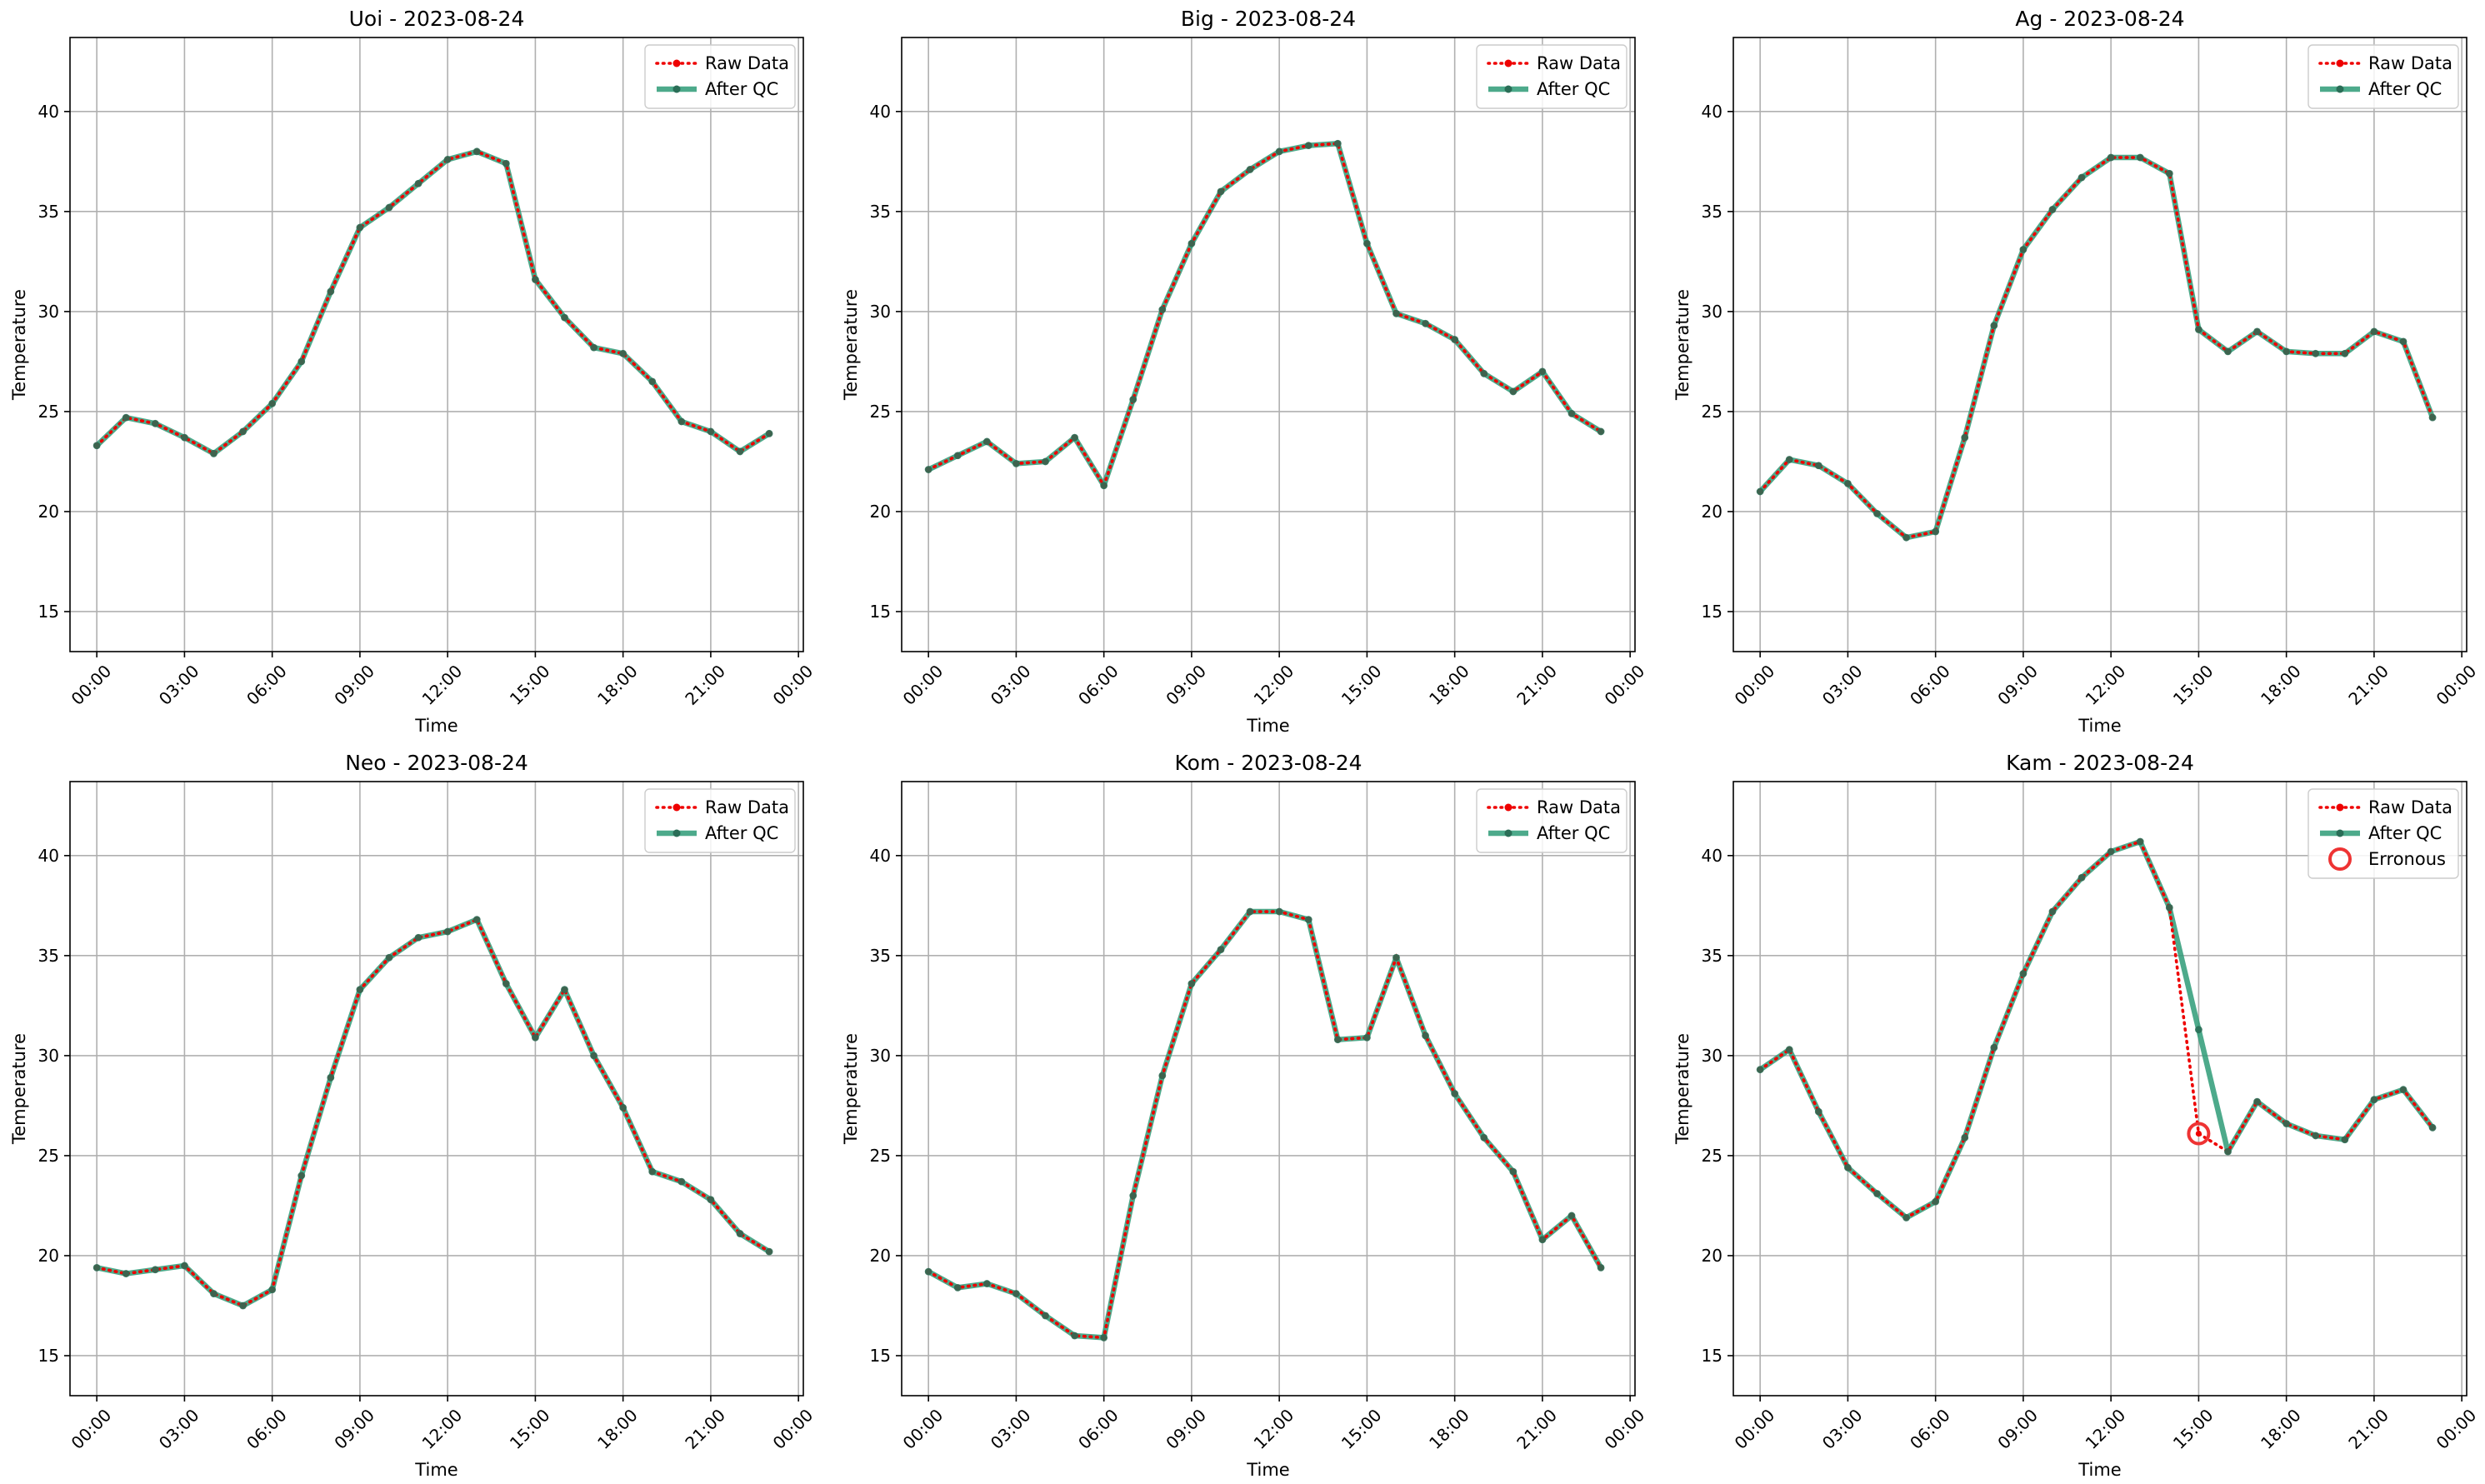 Image resolution: width=2485 pixels, height=1484 pixels. I want to click on legend: Raw Data After QC Erronous, so click(2383, 833).